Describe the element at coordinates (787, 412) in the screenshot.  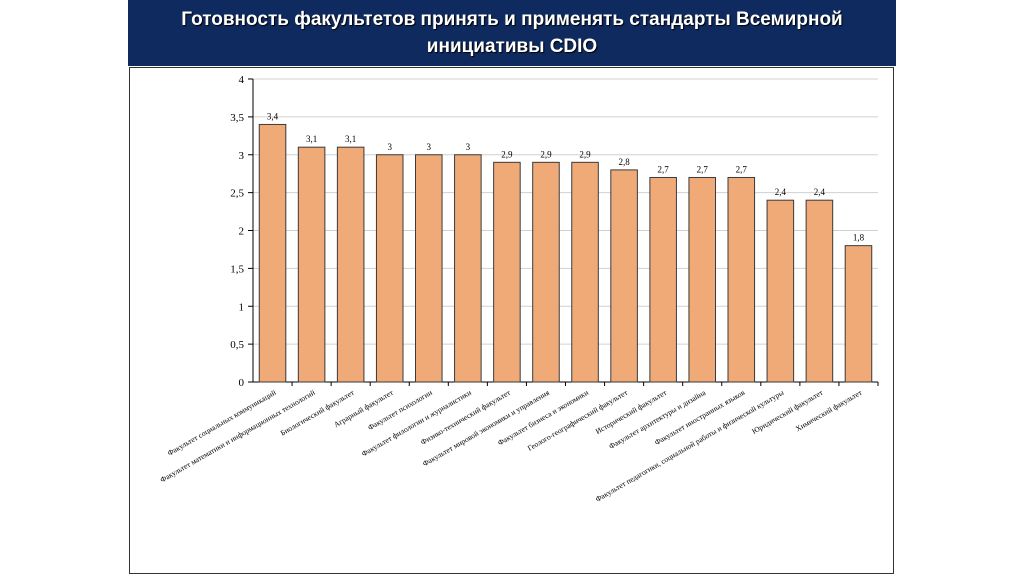
I see `category-label: Юридический факультет` at that location.